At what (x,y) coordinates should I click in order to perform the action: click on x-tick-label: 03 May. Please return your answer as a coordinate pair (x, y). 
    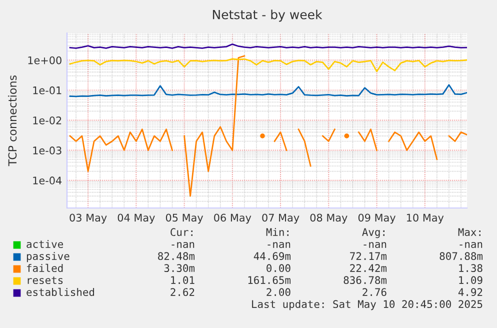
    Looking at the image, I should click on (88, 219).